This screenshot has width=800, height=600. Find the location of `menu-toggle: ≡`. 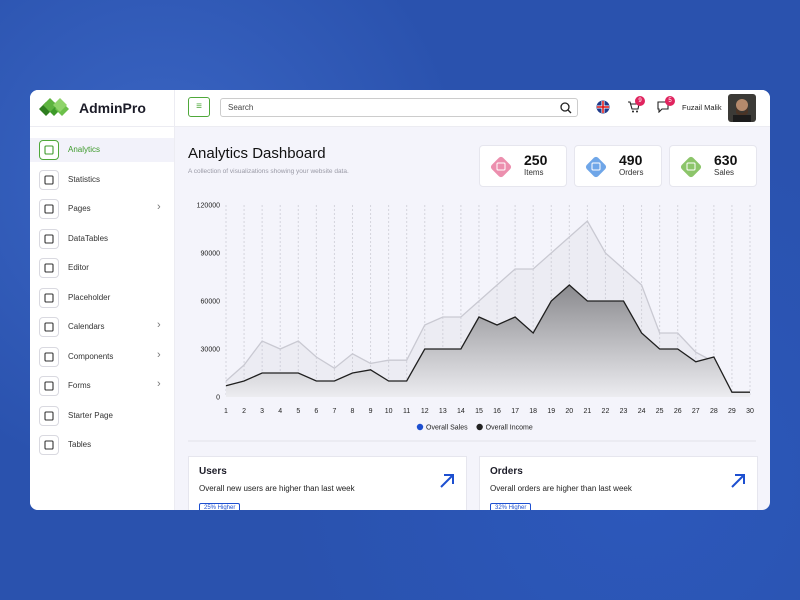

menu-toggle: ≡ is located at coordinates (199, 107).